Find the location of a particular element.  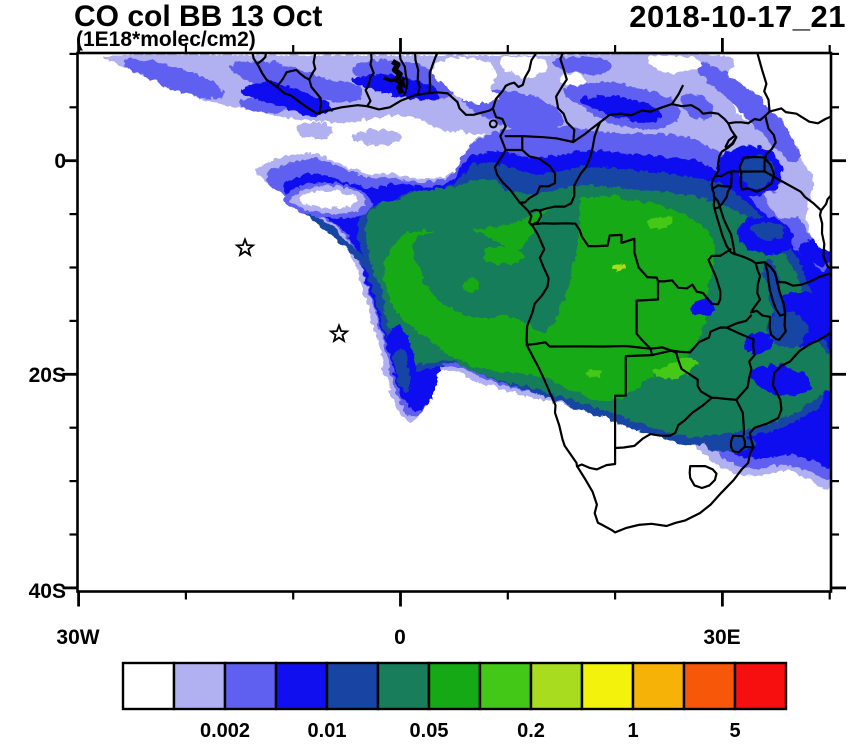

svg-text: 0.05 is located at coordinates (429, 731).